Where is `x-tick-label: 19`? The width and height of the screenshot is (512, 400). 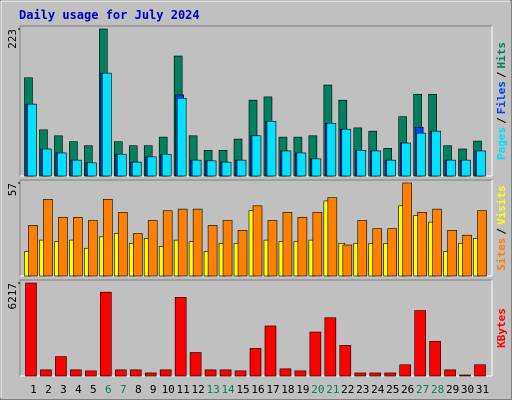 x-tick-label: 19 is located at coordinates (302, 389).